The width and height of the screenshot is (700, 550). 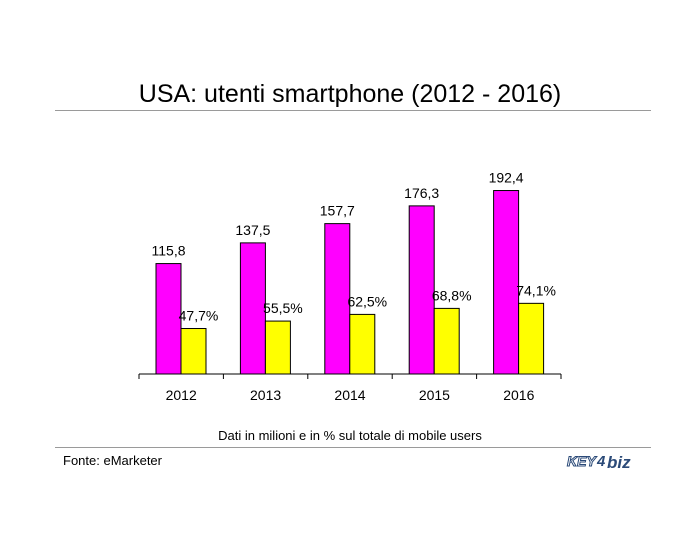 I want to click on svg-text: biz, so click(x=619, y=462).